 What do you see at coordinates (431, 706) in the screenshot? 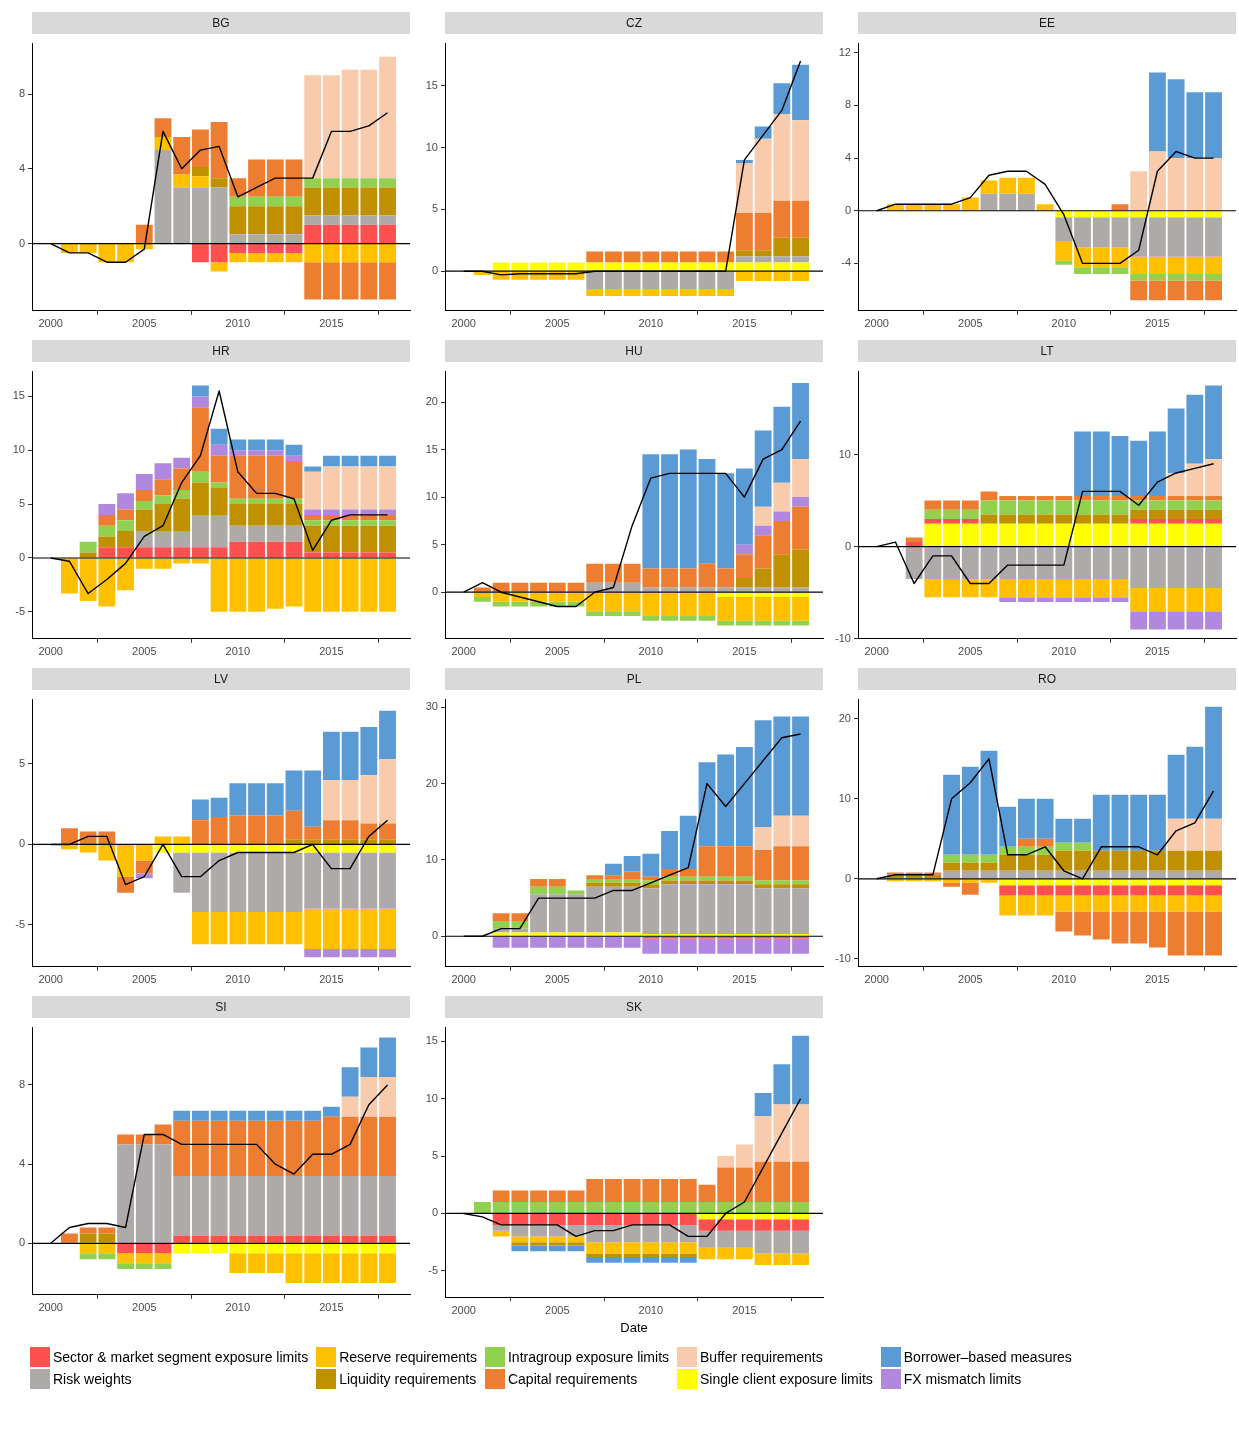
I see `y-tick-label: 30` at bounding box center [431, 706].